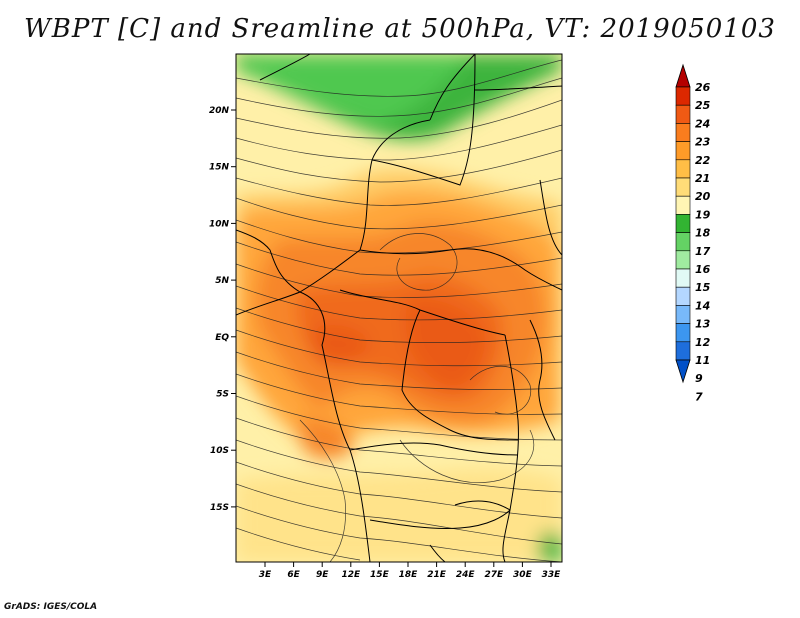 The height and width of the screenshot is (618, 800). What do you see at coordinates (699, 378) in the screenshot?
I see `colorbar-label: 9` at bounding box center [699, 378].